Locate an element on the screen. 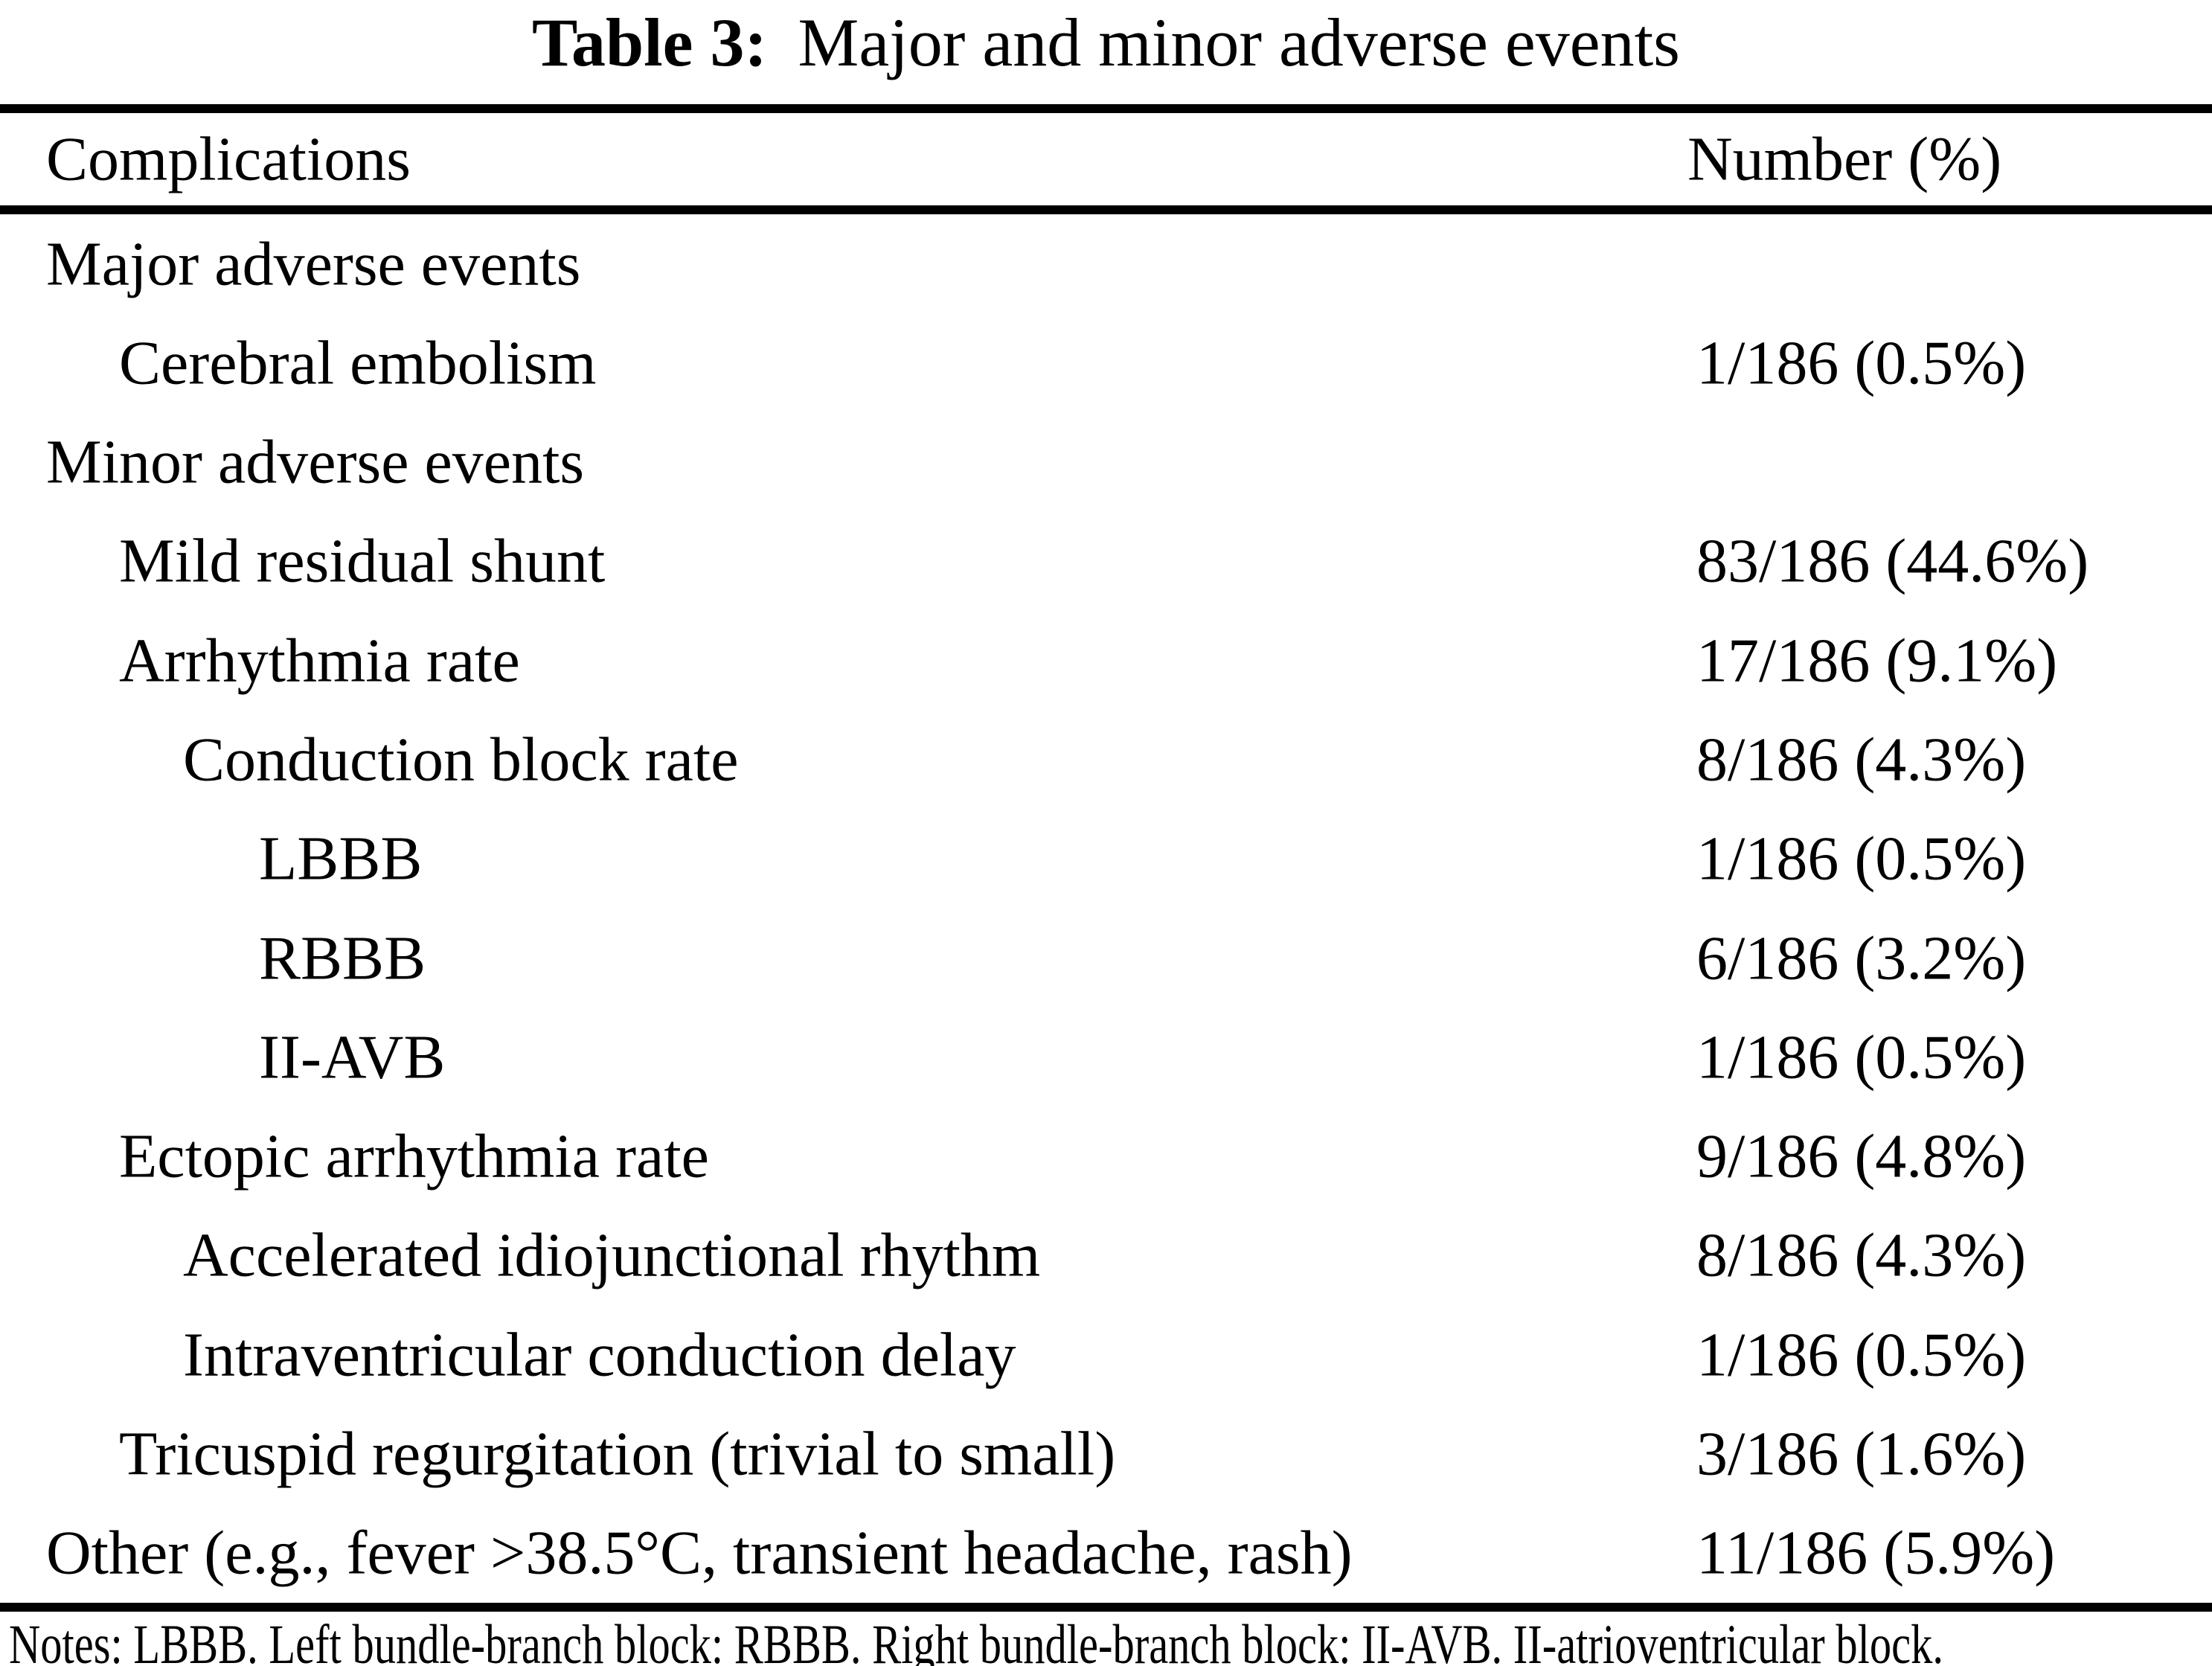 This screenshot has height=1666, width=2212. table-row: II-AVB 1/186 (0.5%) is located at coordinates (1106, 1056).